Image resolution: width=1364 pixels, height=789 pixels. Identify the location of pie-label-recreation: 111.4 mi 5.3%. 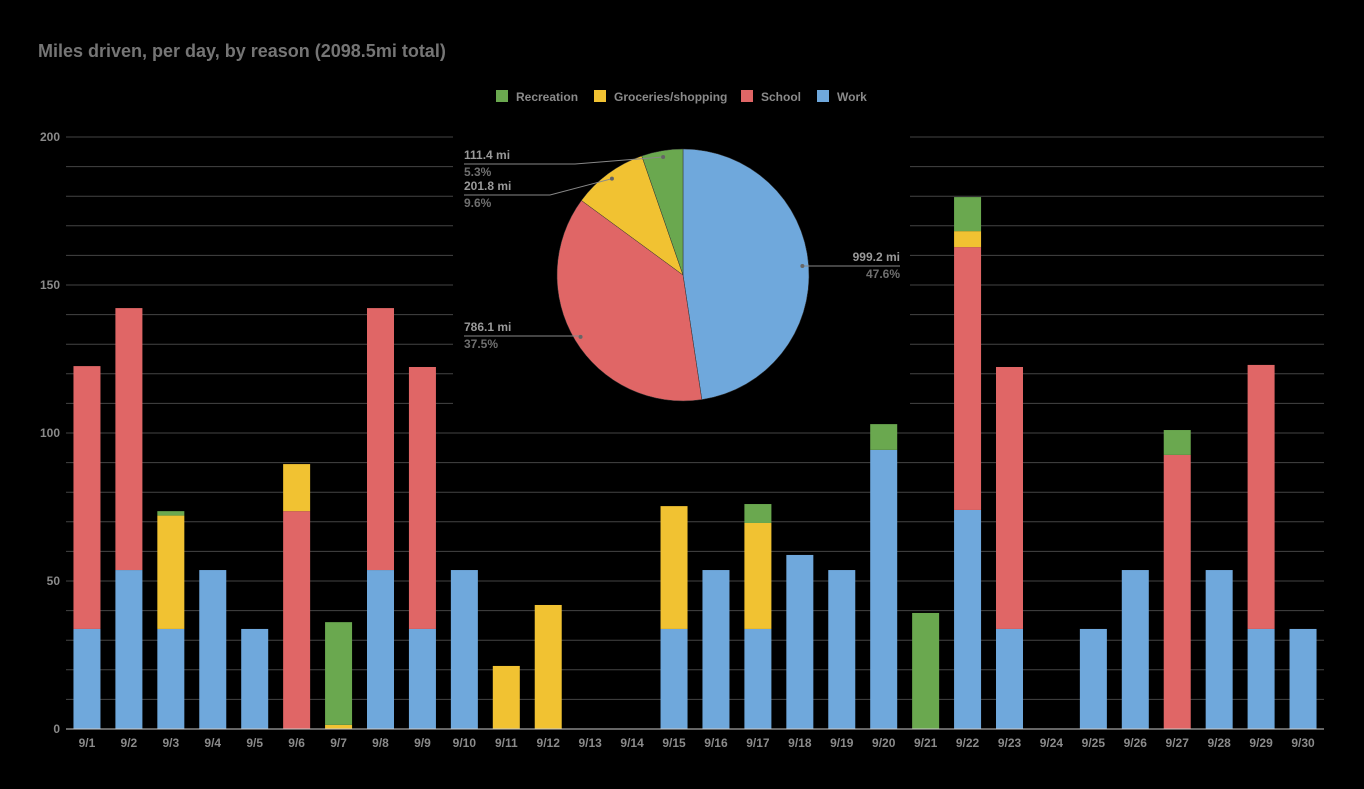
(565, 163).